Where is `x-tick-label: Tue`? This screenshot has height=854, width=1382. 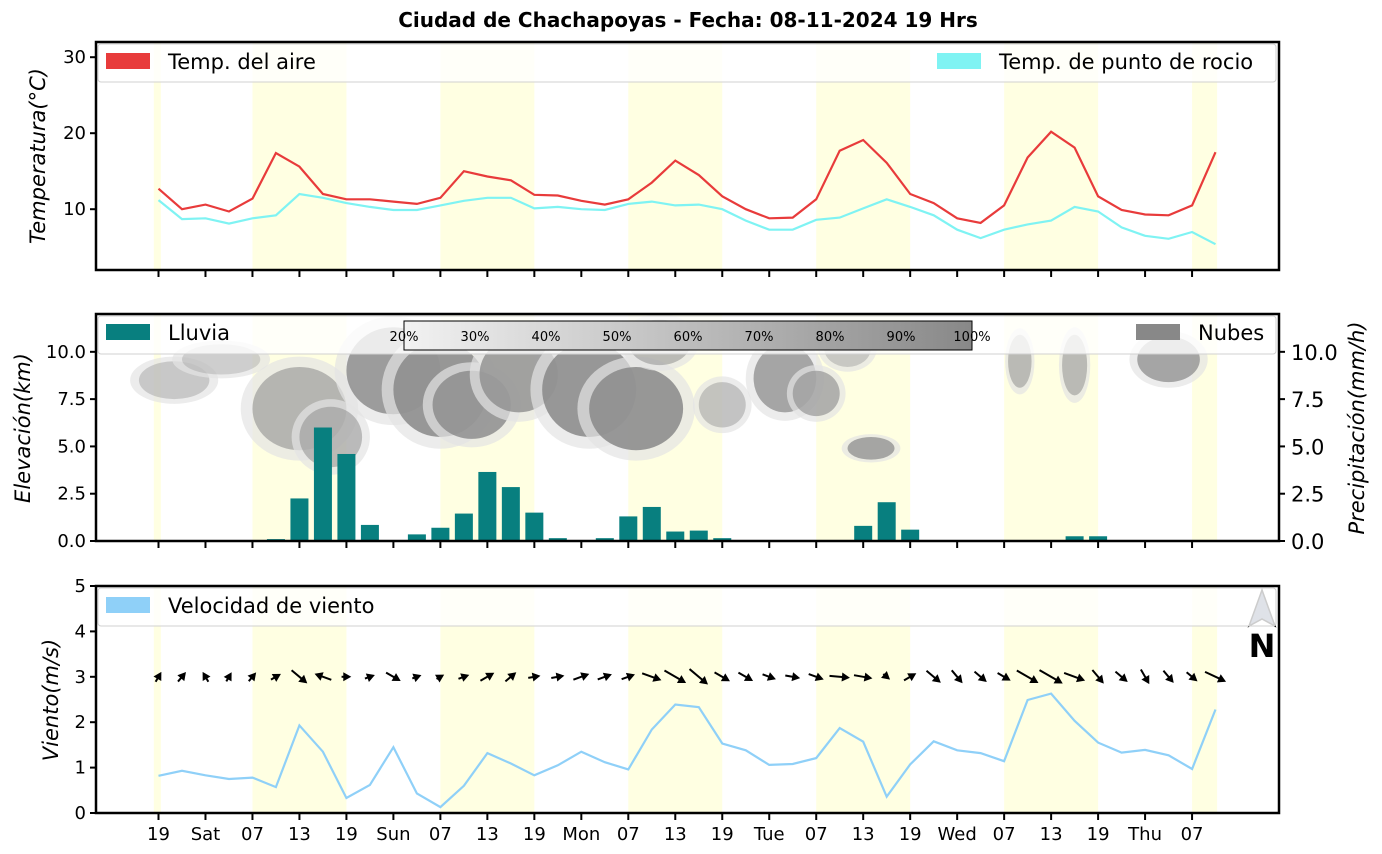 x-tick-label: Tue is located at coordinates (769, 834).